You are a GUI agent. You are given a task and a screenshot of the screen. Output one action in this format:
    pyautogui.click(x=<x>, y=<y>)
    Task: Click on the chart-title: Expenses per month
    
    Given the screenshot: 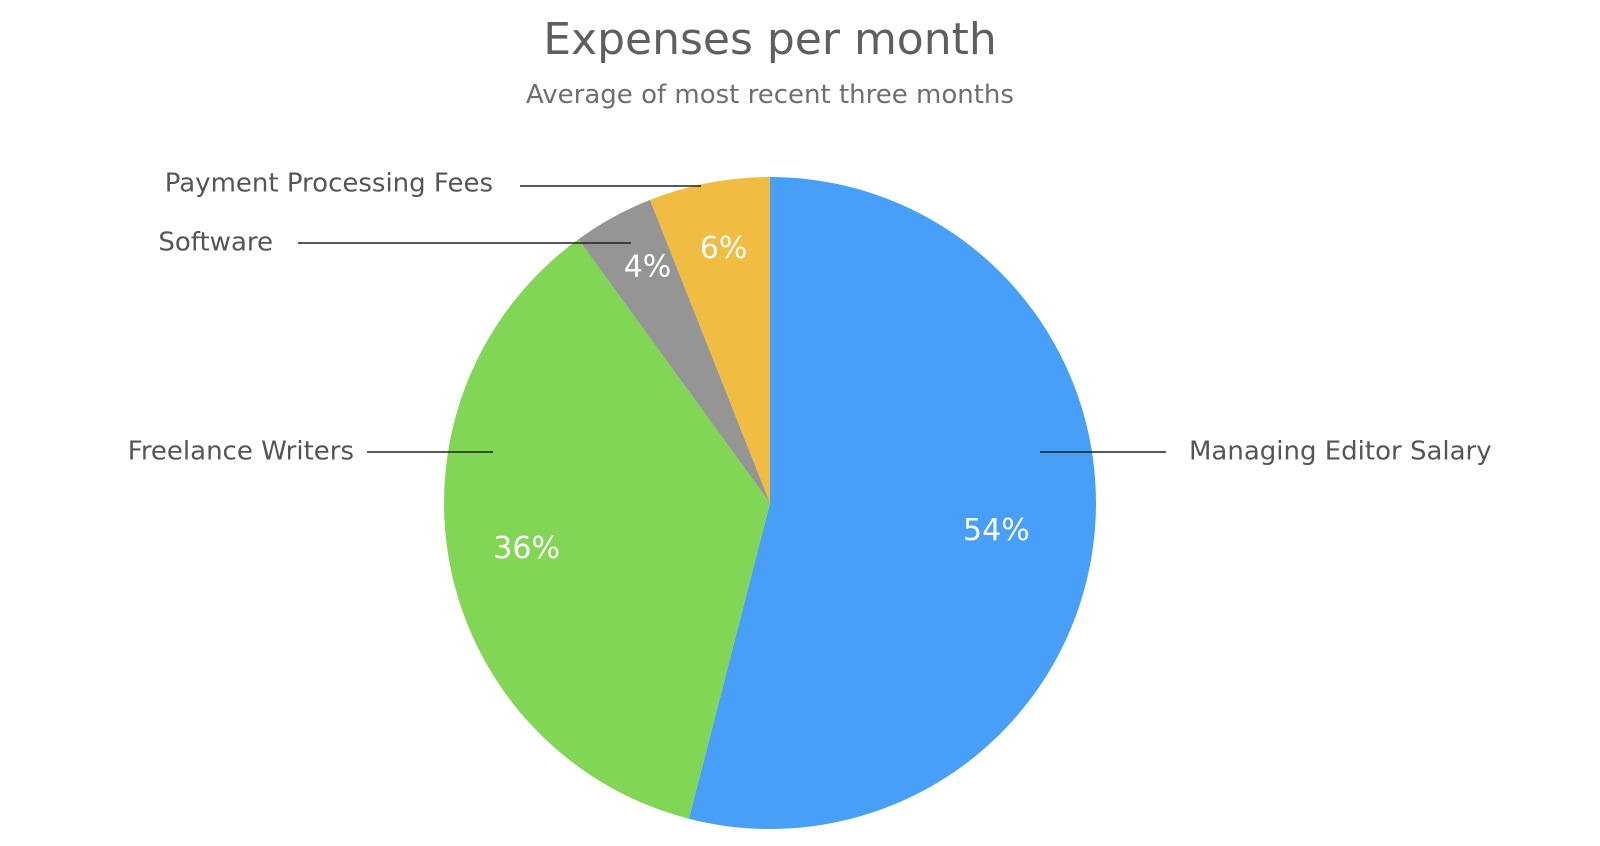 What is the action you would take?
    pyautogui.click(x=770, y=39)
    